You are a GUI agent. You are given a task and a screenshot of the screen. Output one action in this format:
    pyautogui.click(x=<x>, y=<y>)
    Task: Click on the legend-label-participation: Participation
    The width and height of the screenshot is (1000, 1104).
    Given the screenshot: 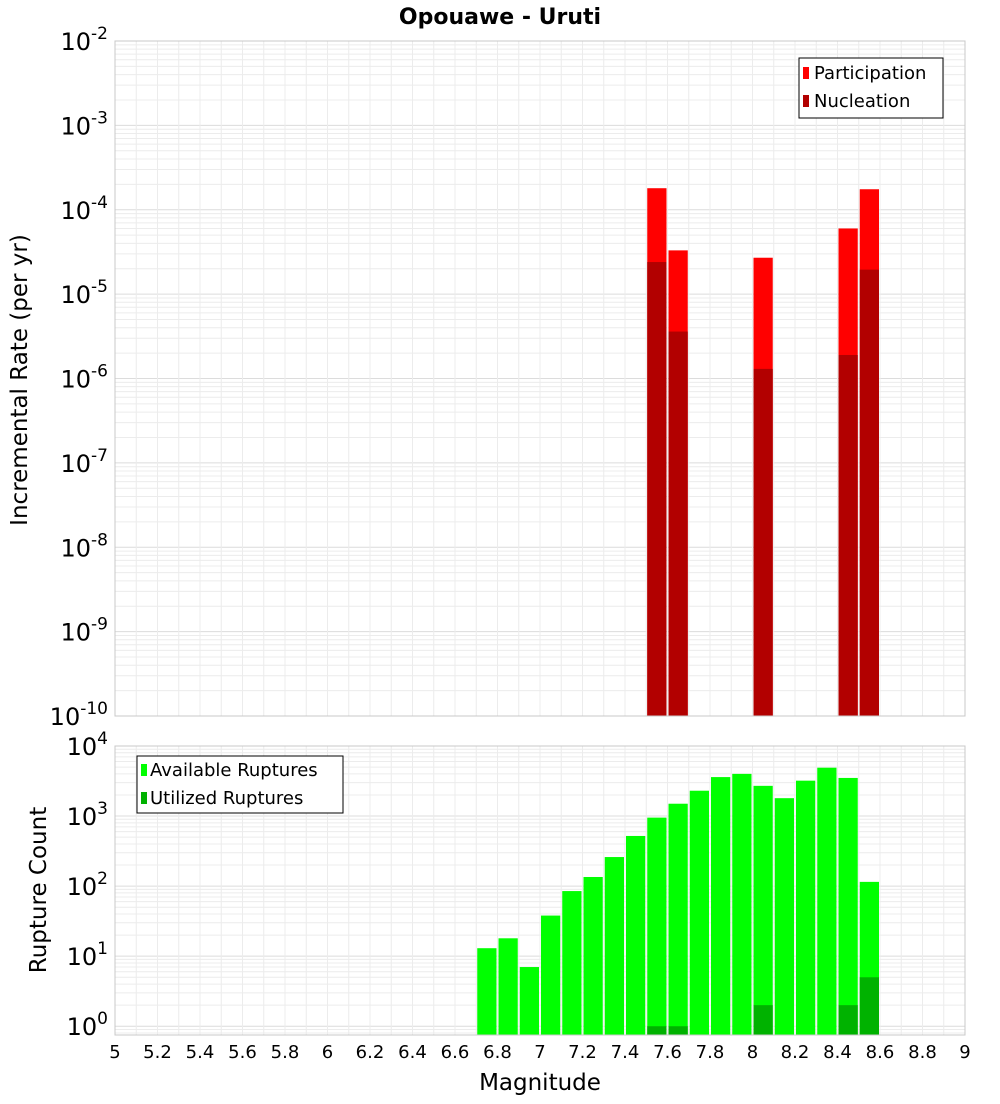 What is the action you would take?
    pyautogui.click(x=870, y=73)
    